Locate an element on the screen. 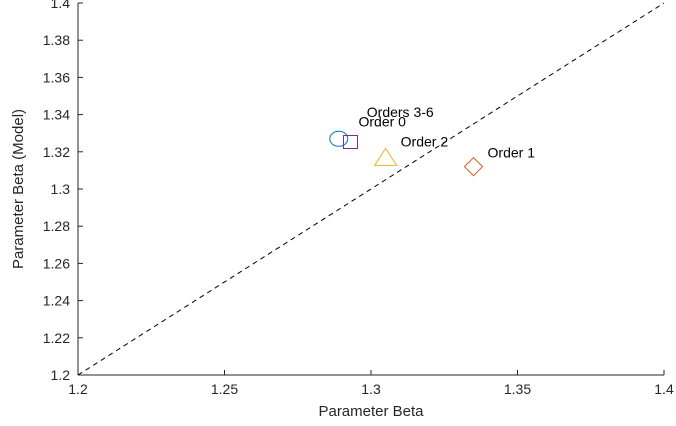  y-tick-label: 1.26 is located at coordinates (56, 263).